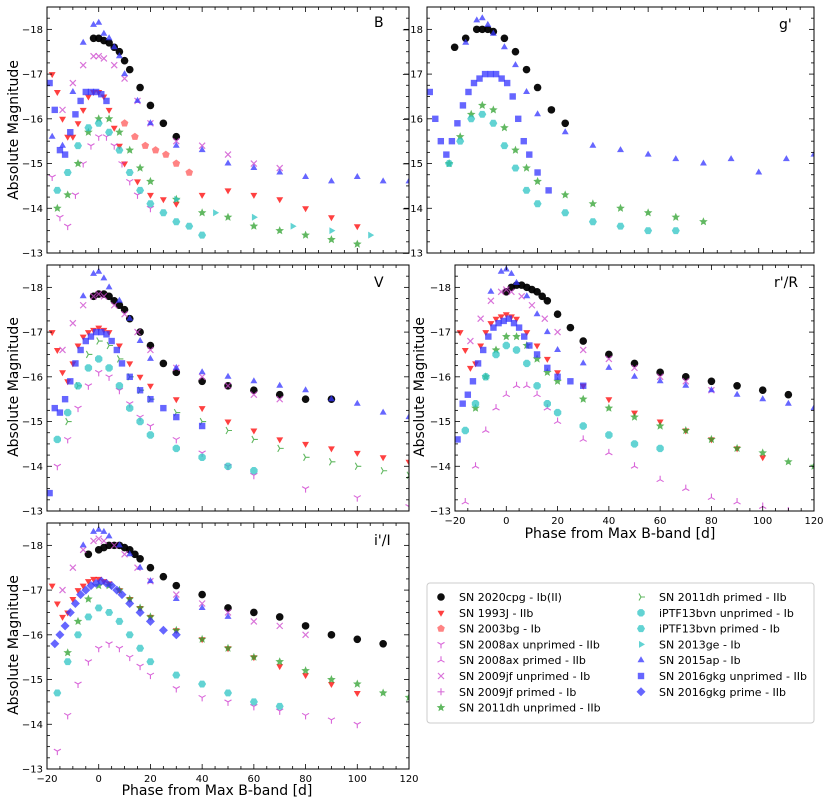 The height and width of the screenshot is (806, 830). I want to click on y-tick-label: −14, so click(32, 467).